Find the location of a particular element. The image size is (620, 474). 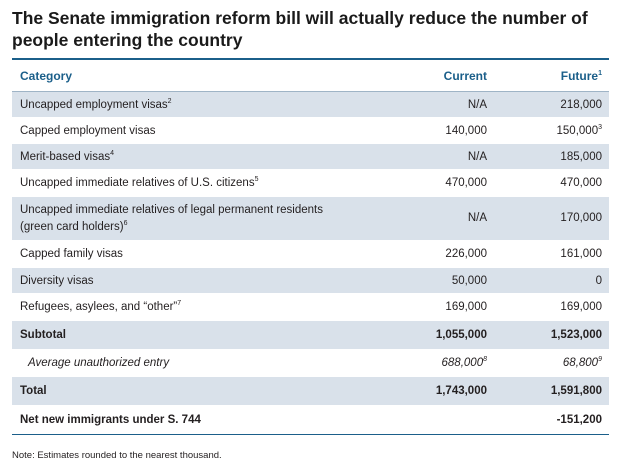

row-category: Merit-based visas4 is located at coordinates (204, 156).